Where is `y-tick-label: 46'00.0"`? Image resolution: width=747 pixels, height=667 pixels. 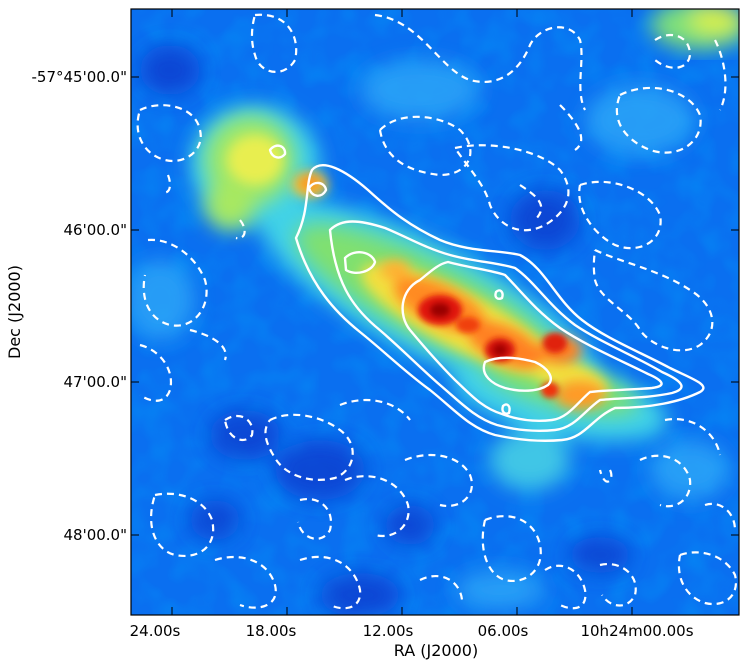 y-tick-label: 46'00.0" is located at coordinates (95, 230).